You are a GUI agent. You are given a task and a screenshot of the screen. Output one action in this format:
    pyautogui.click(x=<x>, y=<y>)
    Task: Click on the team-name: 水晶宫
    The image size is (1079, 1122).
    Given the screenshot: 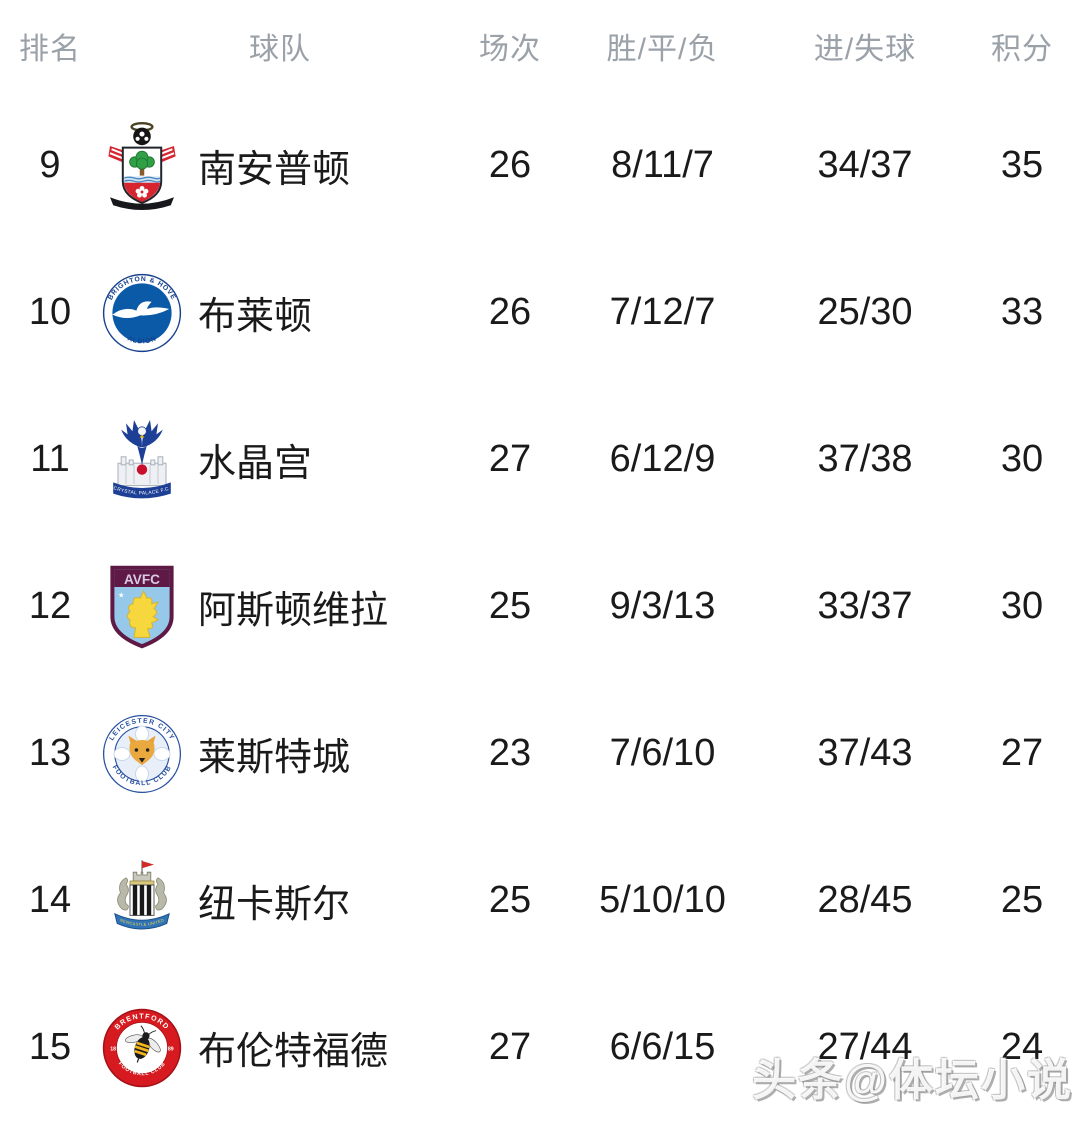 What is the action you would take?
    pyautogui.click(x=255, y=464)
    